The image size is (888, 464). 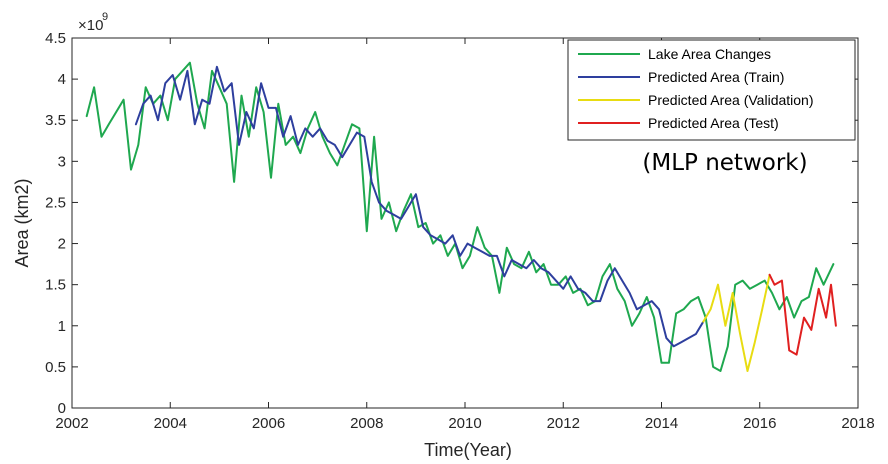 What do you see at coordinates (62, 326) in the screenshot?
I see `y-tick-label: 1` at bounding box center [62, 326].